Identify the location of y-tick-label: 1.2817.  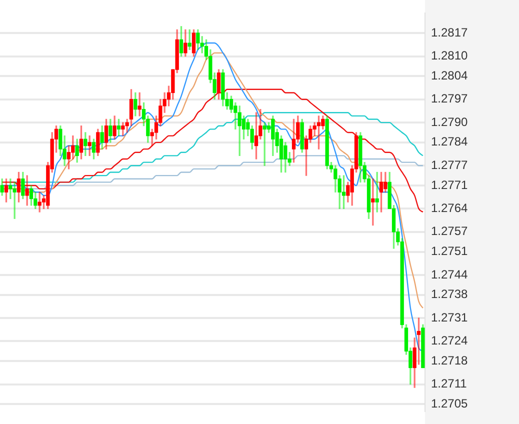
(449, 32).